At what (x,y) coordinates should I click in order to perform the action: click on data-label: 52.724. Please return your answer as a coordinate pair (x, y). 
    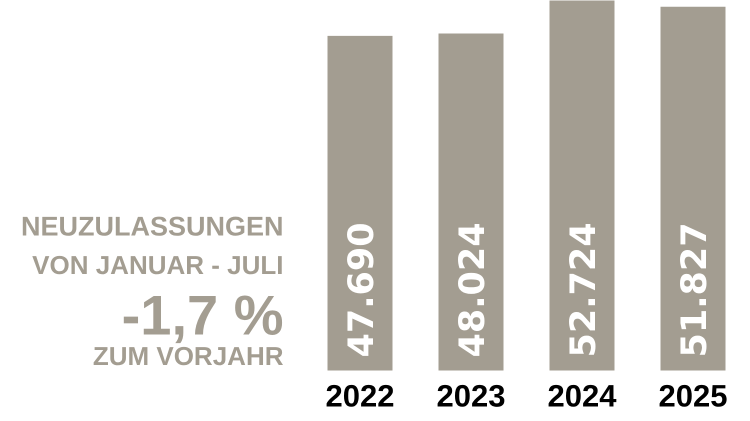
    Looking at the image, I should click on (584, 290).